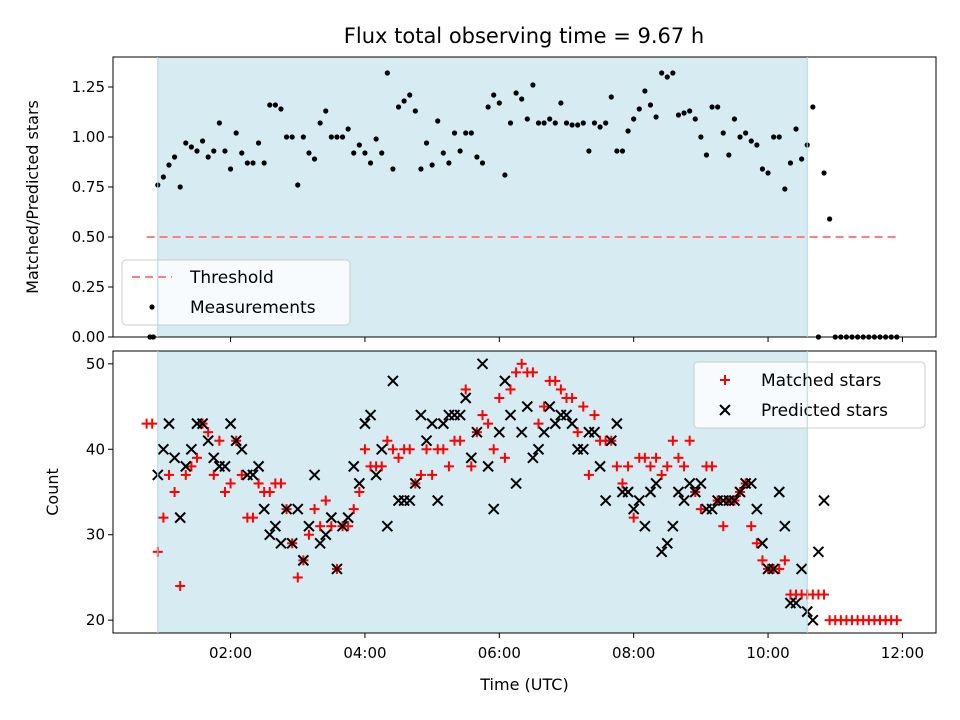 This screenshot has width=960, height=720. Describe the element at coordinates (821, 381) in the screenshot. I see `legend-matched-label: Matched stars` at that location.